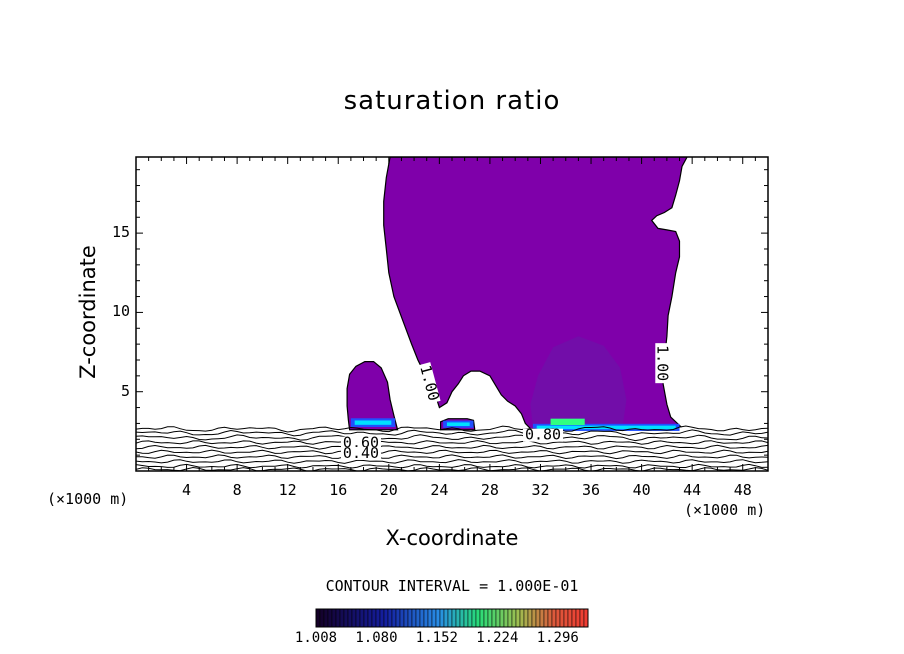 The image size is (904, 654). What do you see at coordinates (287, 490) in the screenshot?
I see `x-tick-label: 12` at bounding box center [287, 490].